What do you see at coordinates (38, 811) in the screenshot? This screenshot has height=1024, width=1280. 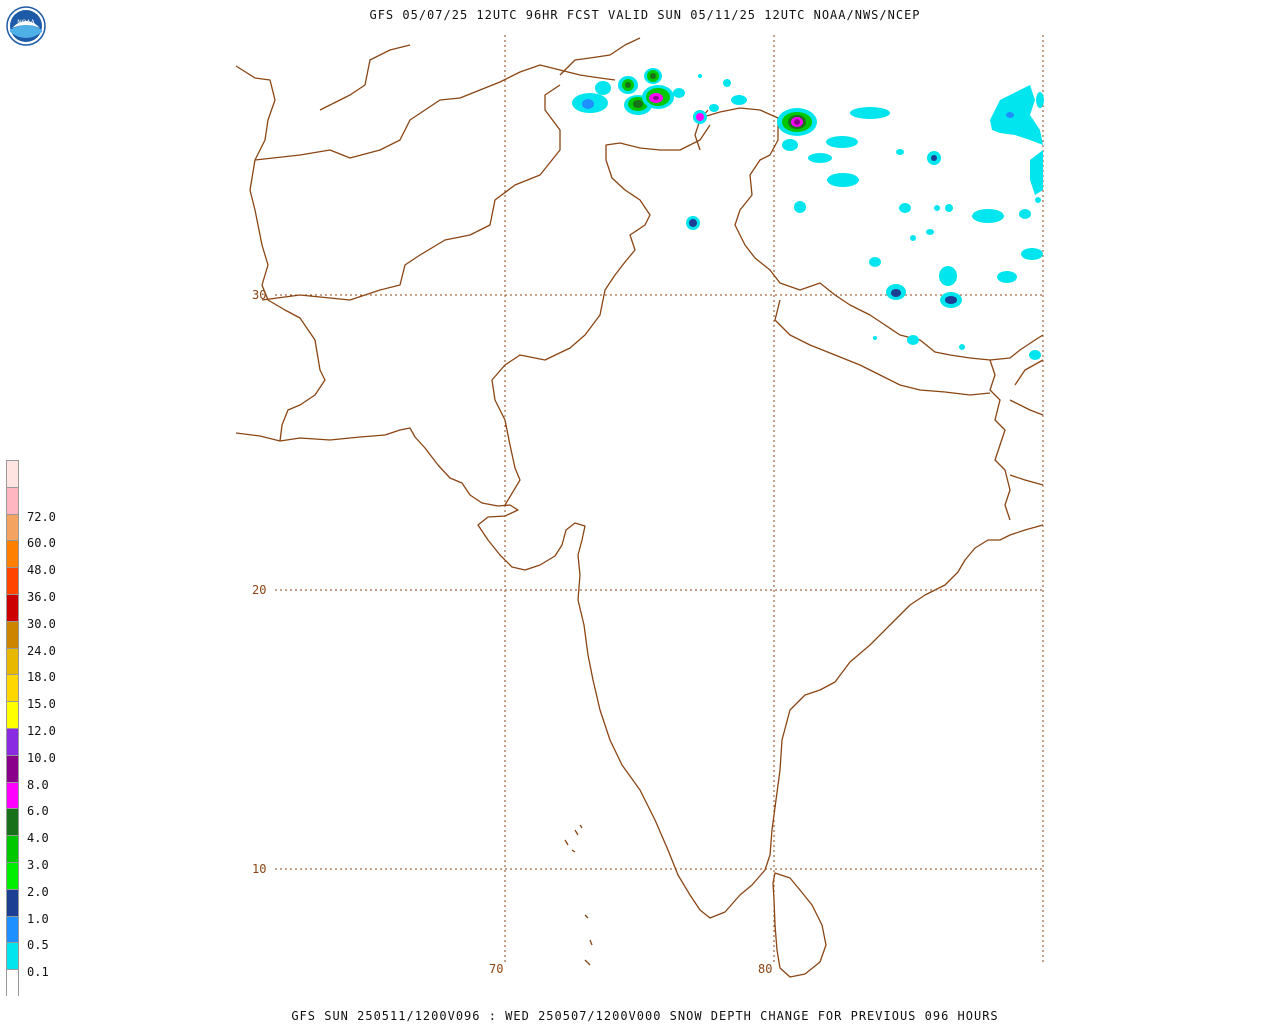 I see `legend-label: 6.0` at bounding box center [38, 811].